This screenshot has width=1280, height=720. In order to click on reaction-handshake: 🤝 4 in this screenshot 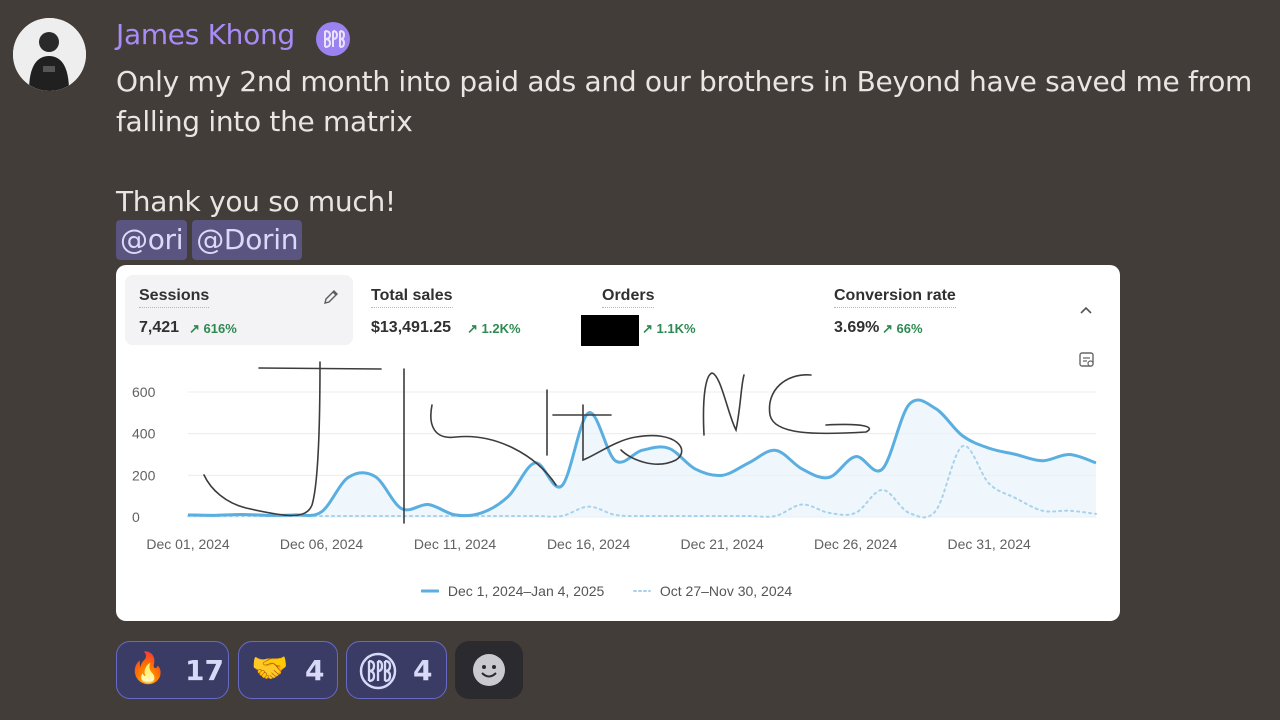, I will do `click(288, 670)`.